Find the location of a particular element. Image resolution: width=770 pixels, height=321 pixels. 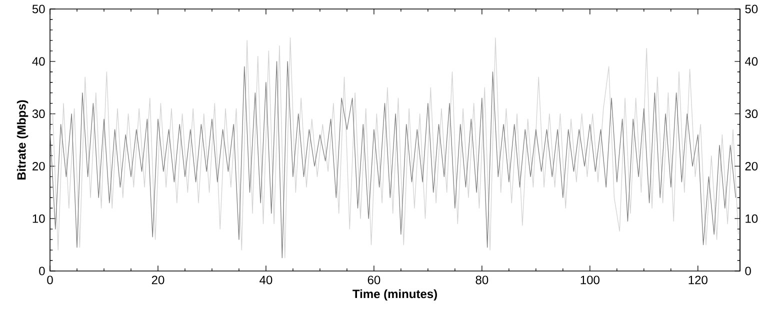

y-tick-label: 10 is located at coordinates (38, 218).